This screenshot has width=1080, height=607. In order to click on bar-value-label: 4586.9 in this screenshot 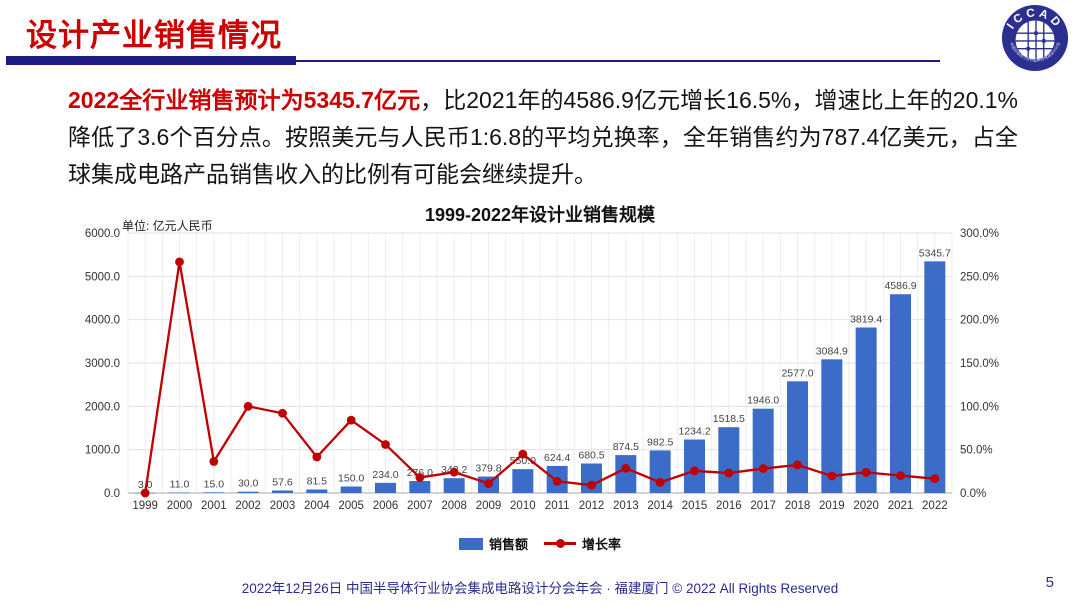, I will do `click(900, 286)`.